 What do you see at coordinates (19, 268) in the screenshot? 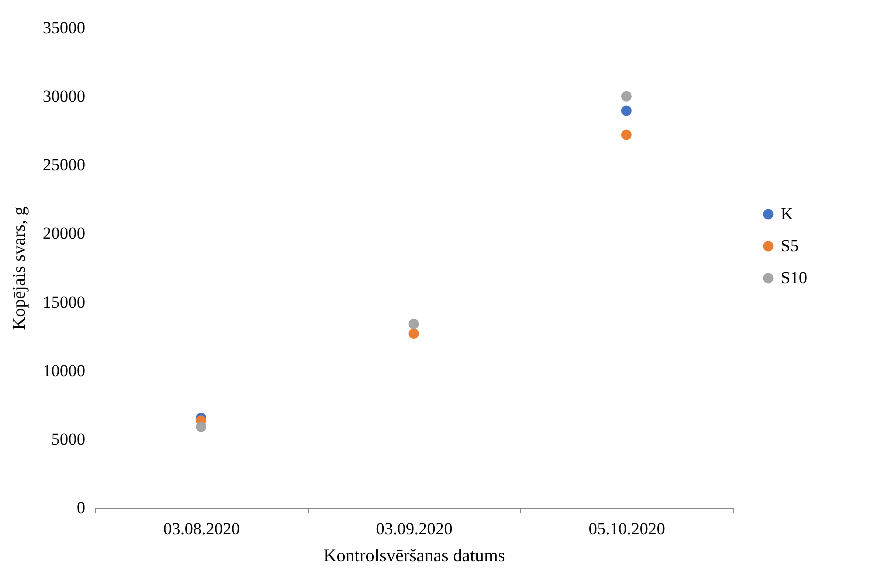
I see `y-axis-title: Kopējais svars, g` at bounding box center [19, 268].